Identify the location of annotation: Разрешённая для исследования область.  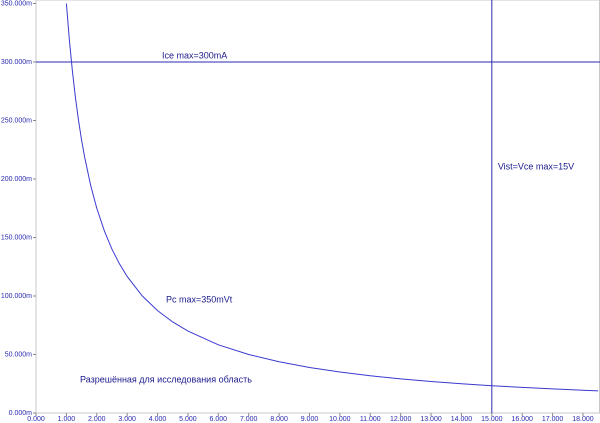
(166, 379).